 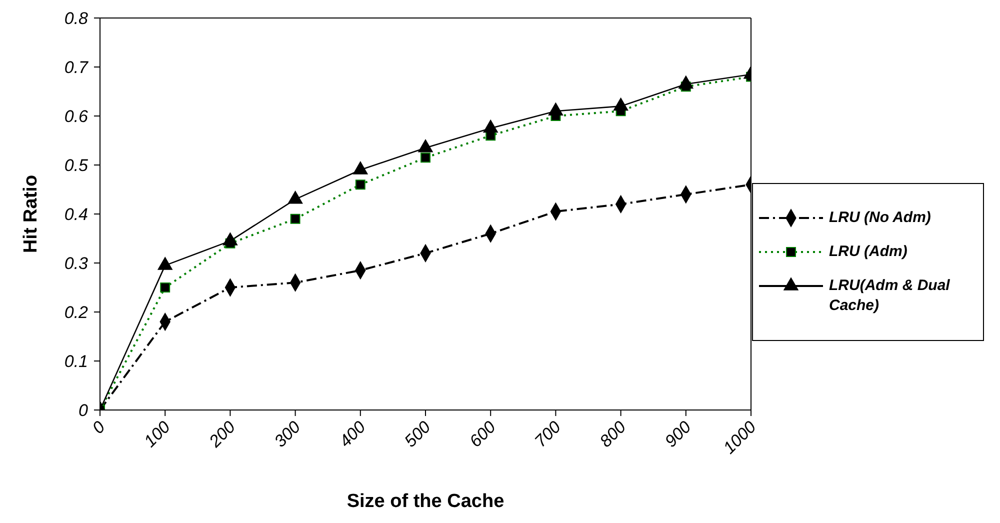 I want to click on x-tick-label: 0, so click(x=99, y=427).